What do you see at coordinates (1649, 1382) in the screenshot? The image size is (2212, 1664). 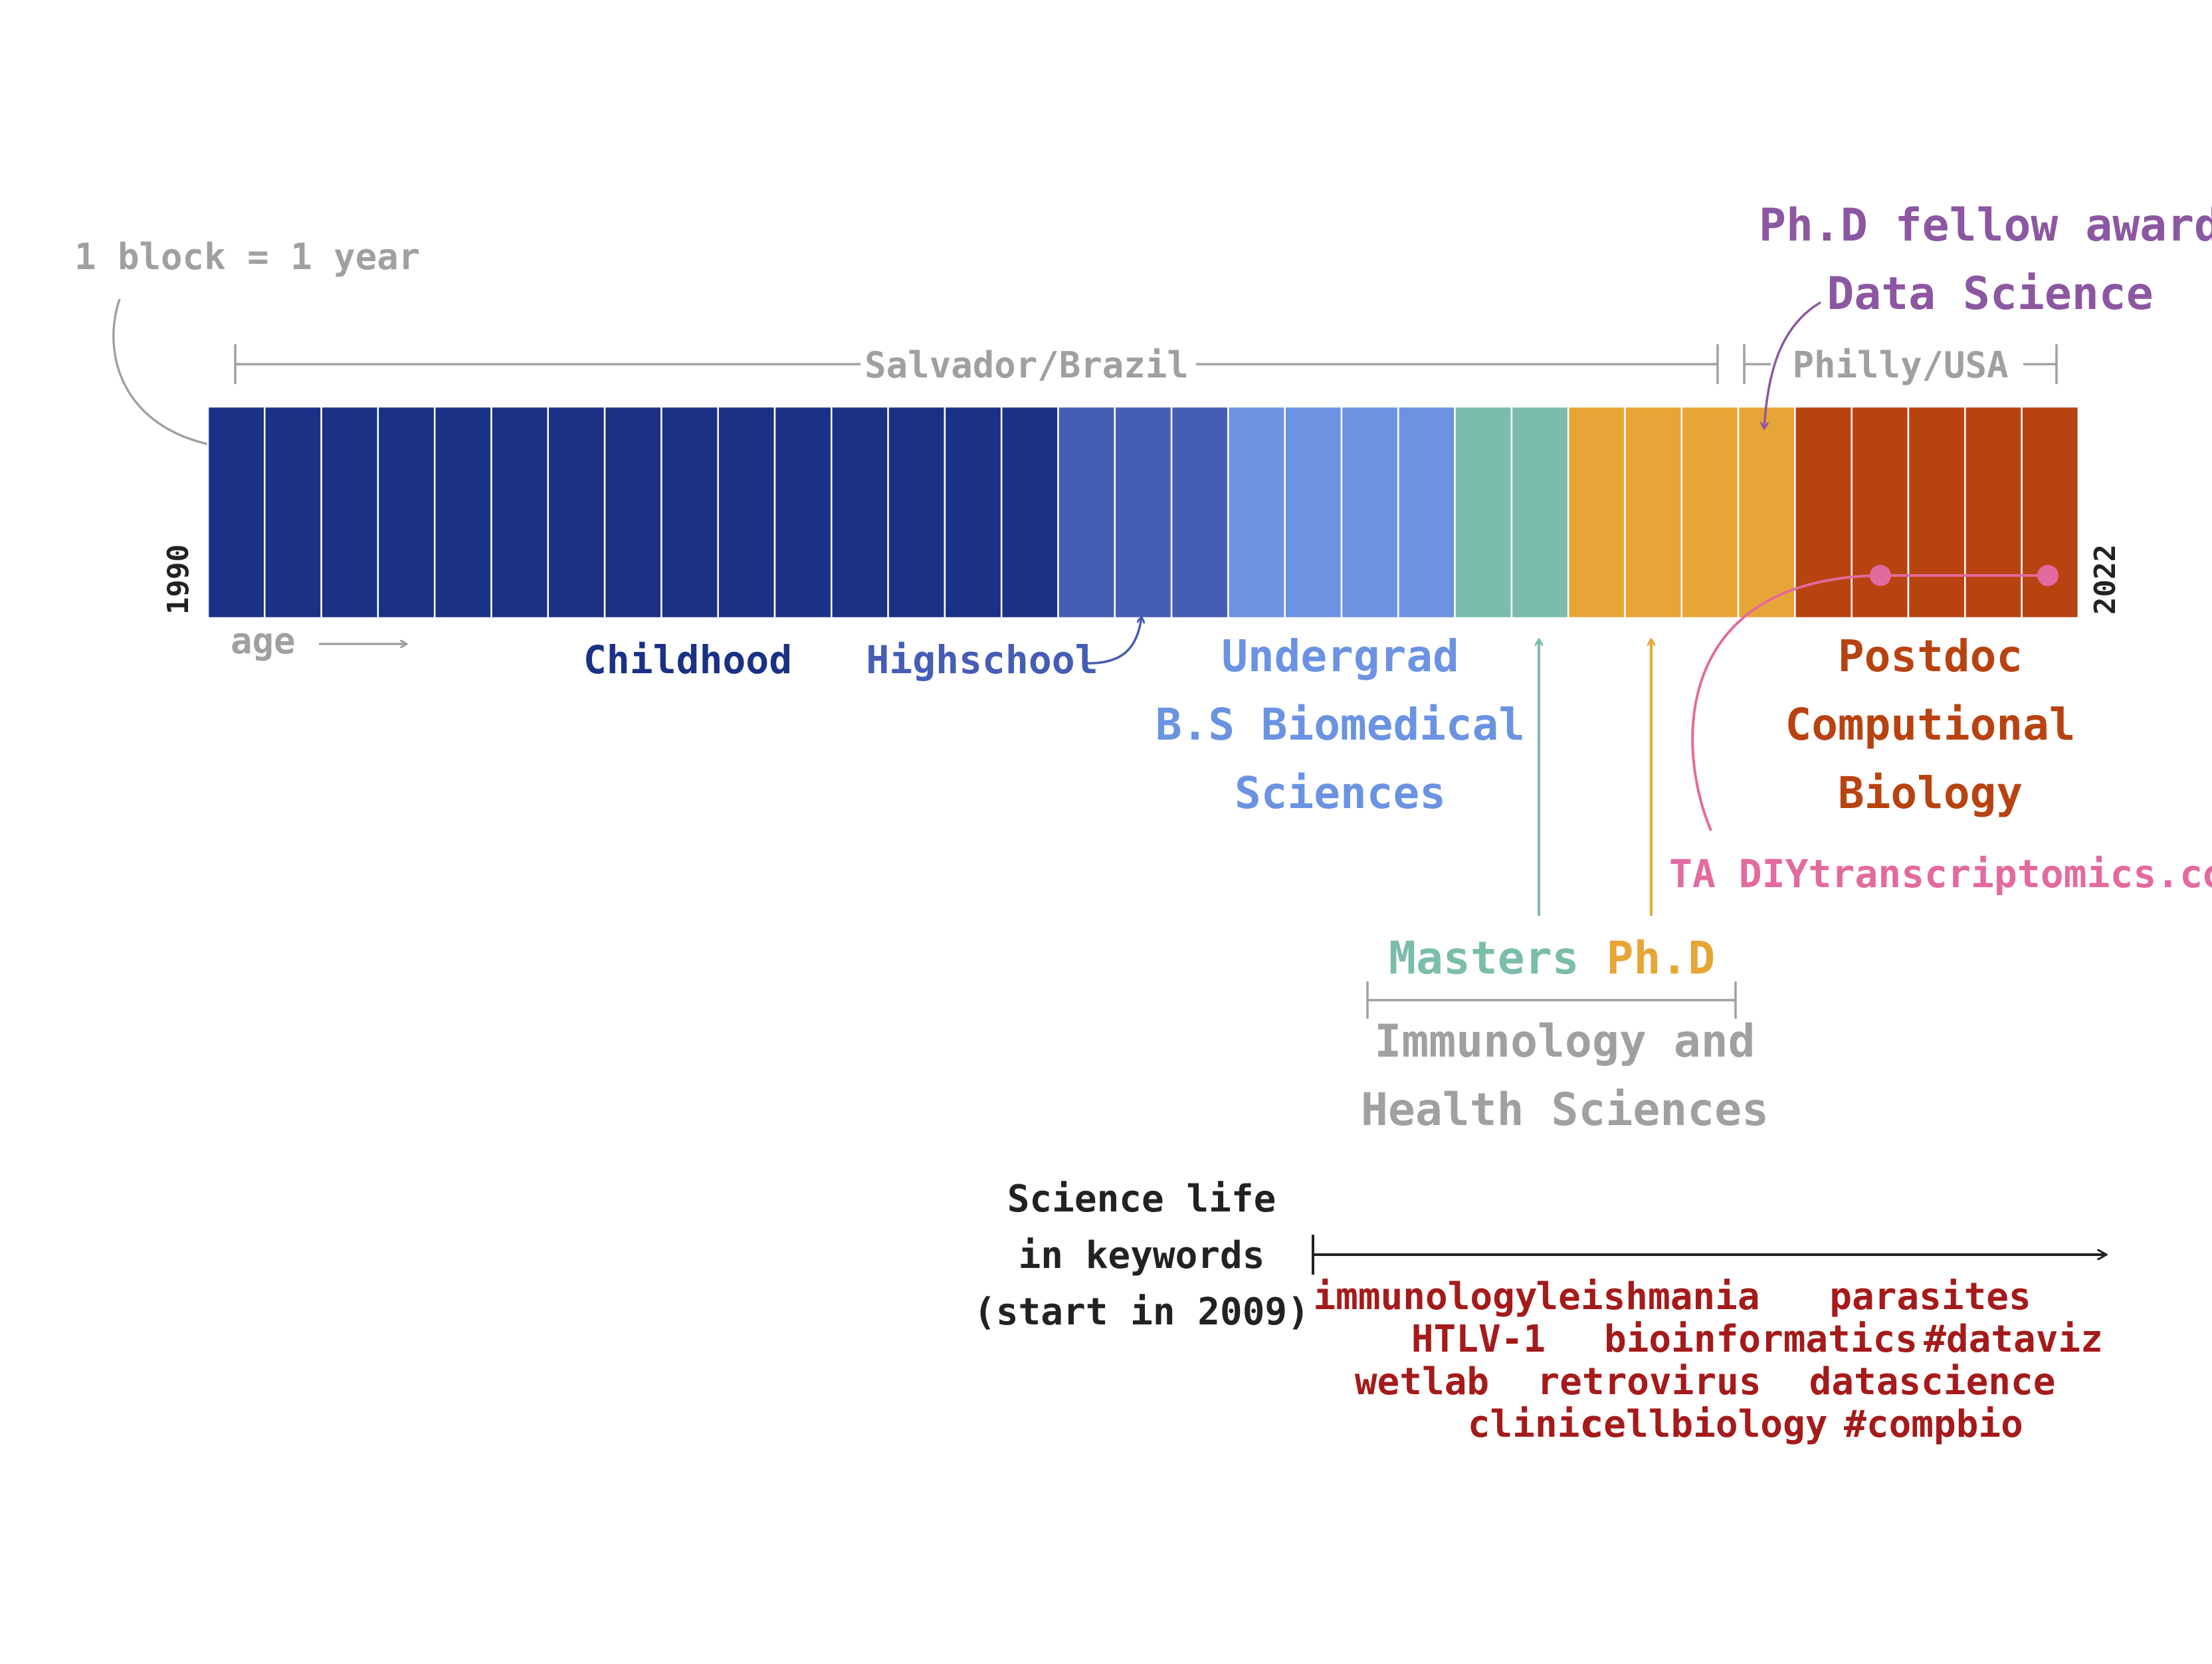 I see `keyword: retrovirus` at bounding box center [1649, 1382].